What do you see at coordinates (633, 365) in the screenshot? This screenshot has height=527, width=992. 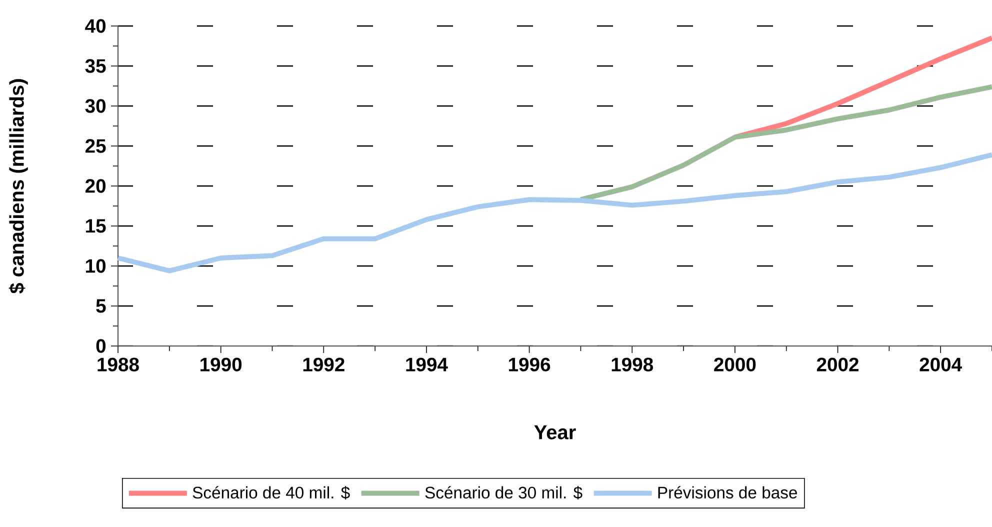 I see `x-tick-label: 1998` at bounding box center [633, 365].